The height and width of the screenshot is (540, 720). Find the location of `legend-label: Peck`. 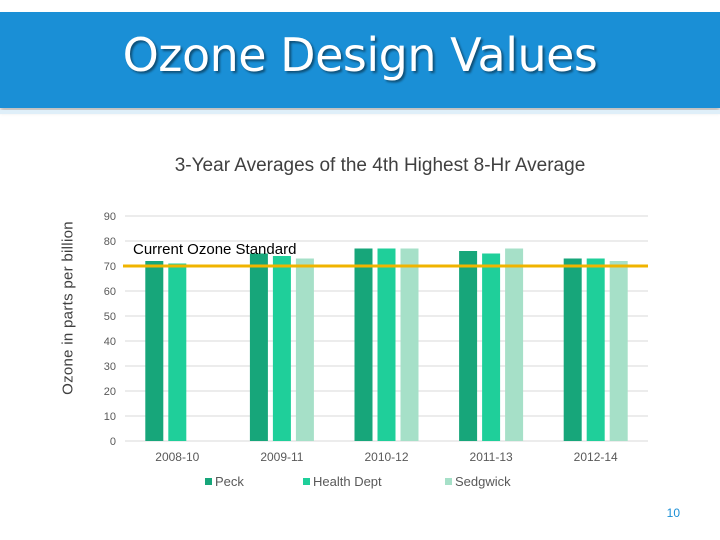

legend-label: Peck is located at coordinates (229, 481).